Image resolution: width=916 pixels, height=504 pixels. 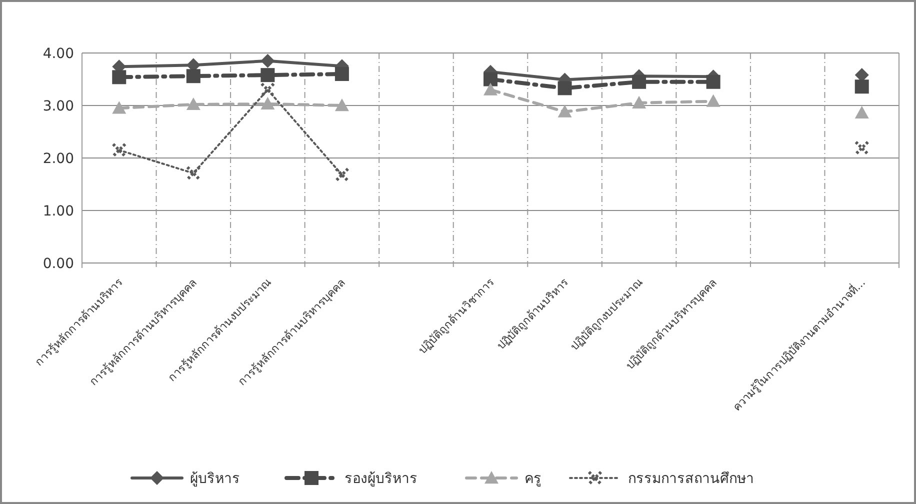 What do you see at coordinates (215, 479) in the screenshot?
I see `legend-label: ผู้บริหาร` at bounding box center [215, 479].